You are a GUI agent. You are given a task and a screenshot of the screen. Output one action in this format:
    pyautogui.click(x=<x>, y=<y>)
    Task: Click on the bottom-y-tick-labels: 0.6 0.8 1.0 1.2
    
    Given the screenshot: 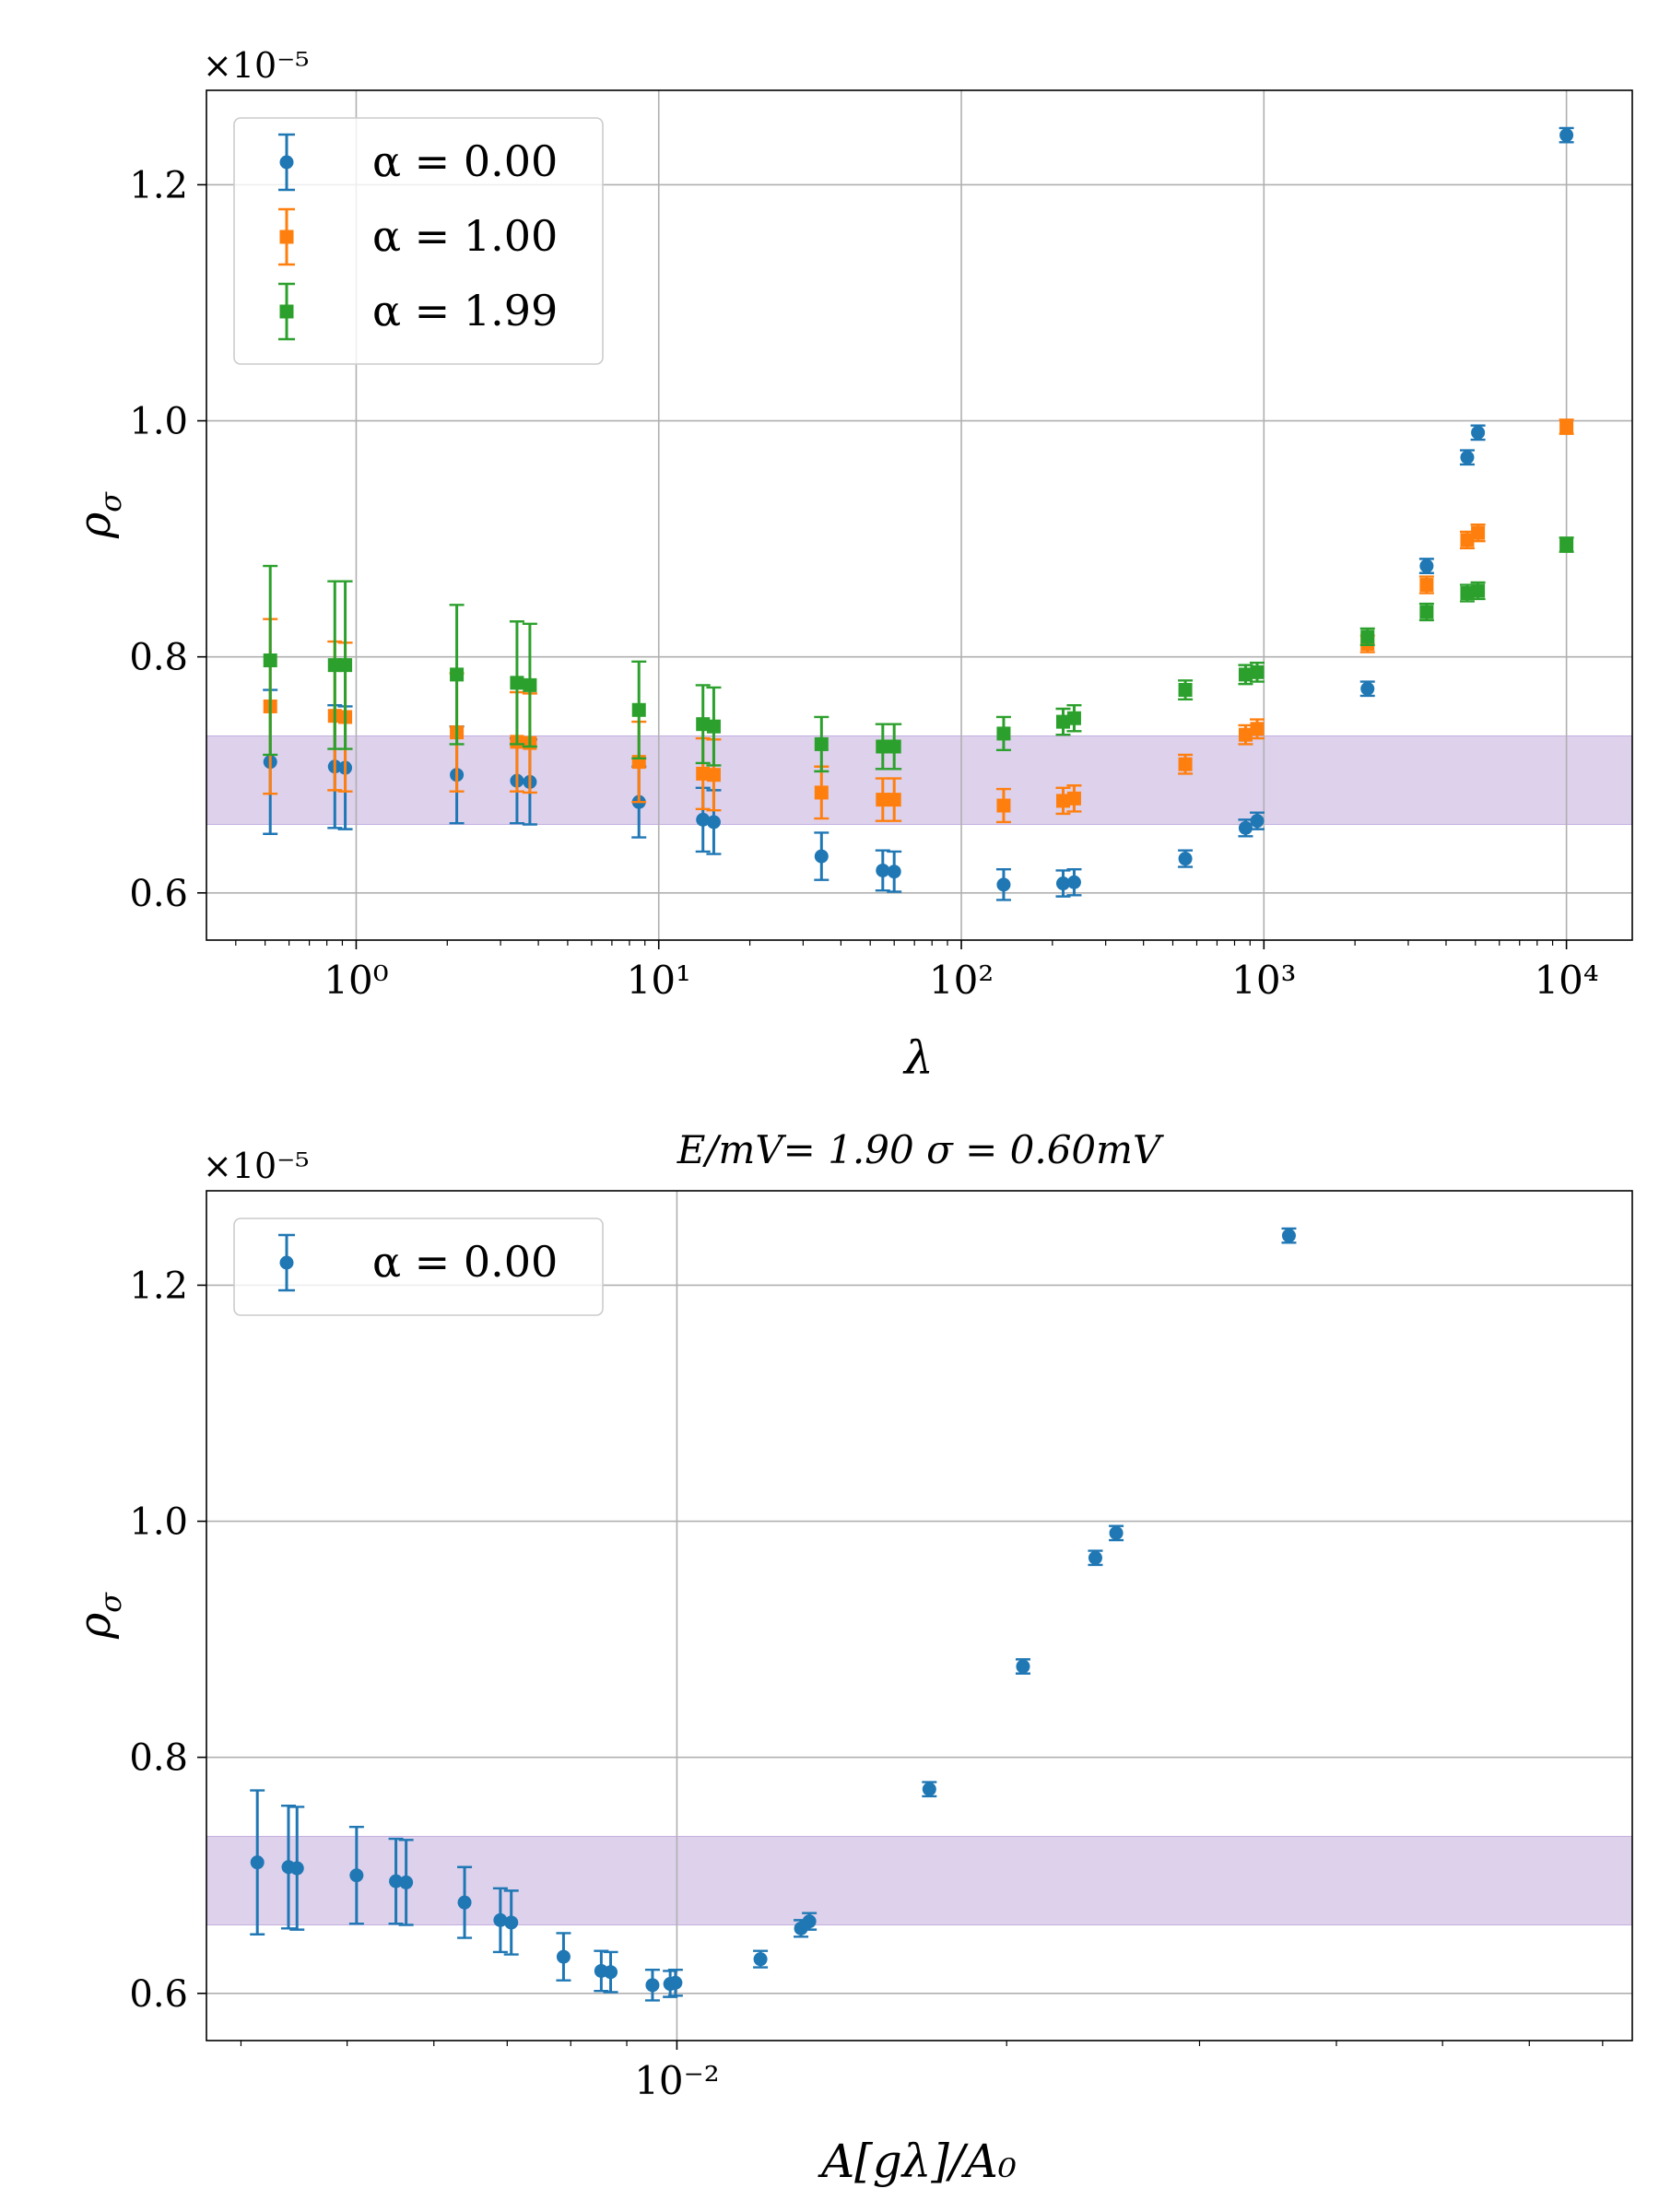 What is the action you would take?
    pyautogui.click(x=158, y=1640)
    